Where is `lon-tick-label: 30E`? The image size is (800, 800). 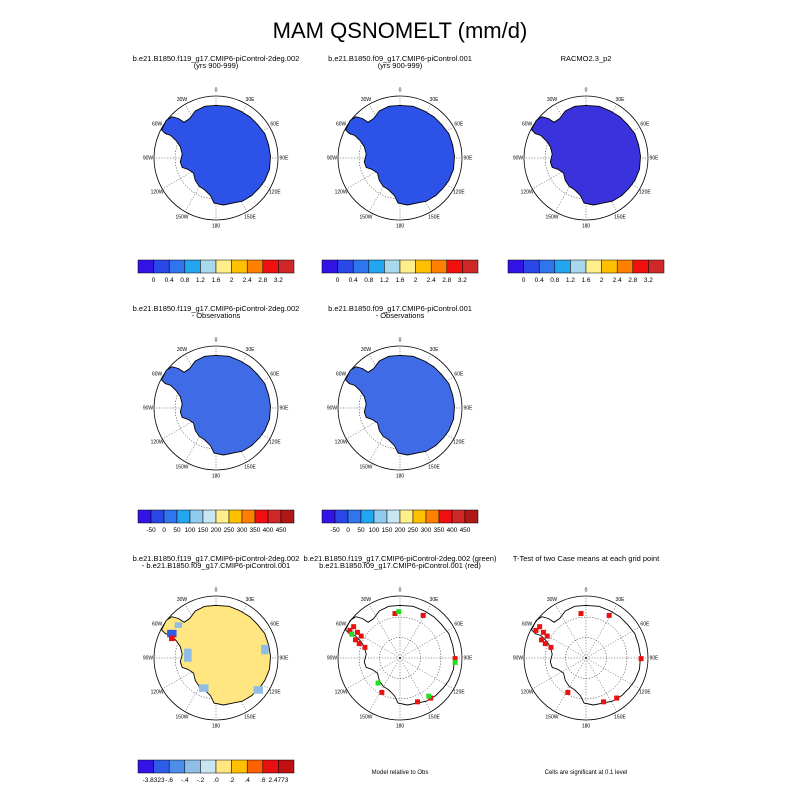 lon-tick-label: 30E is located at coordinates (621, 100).